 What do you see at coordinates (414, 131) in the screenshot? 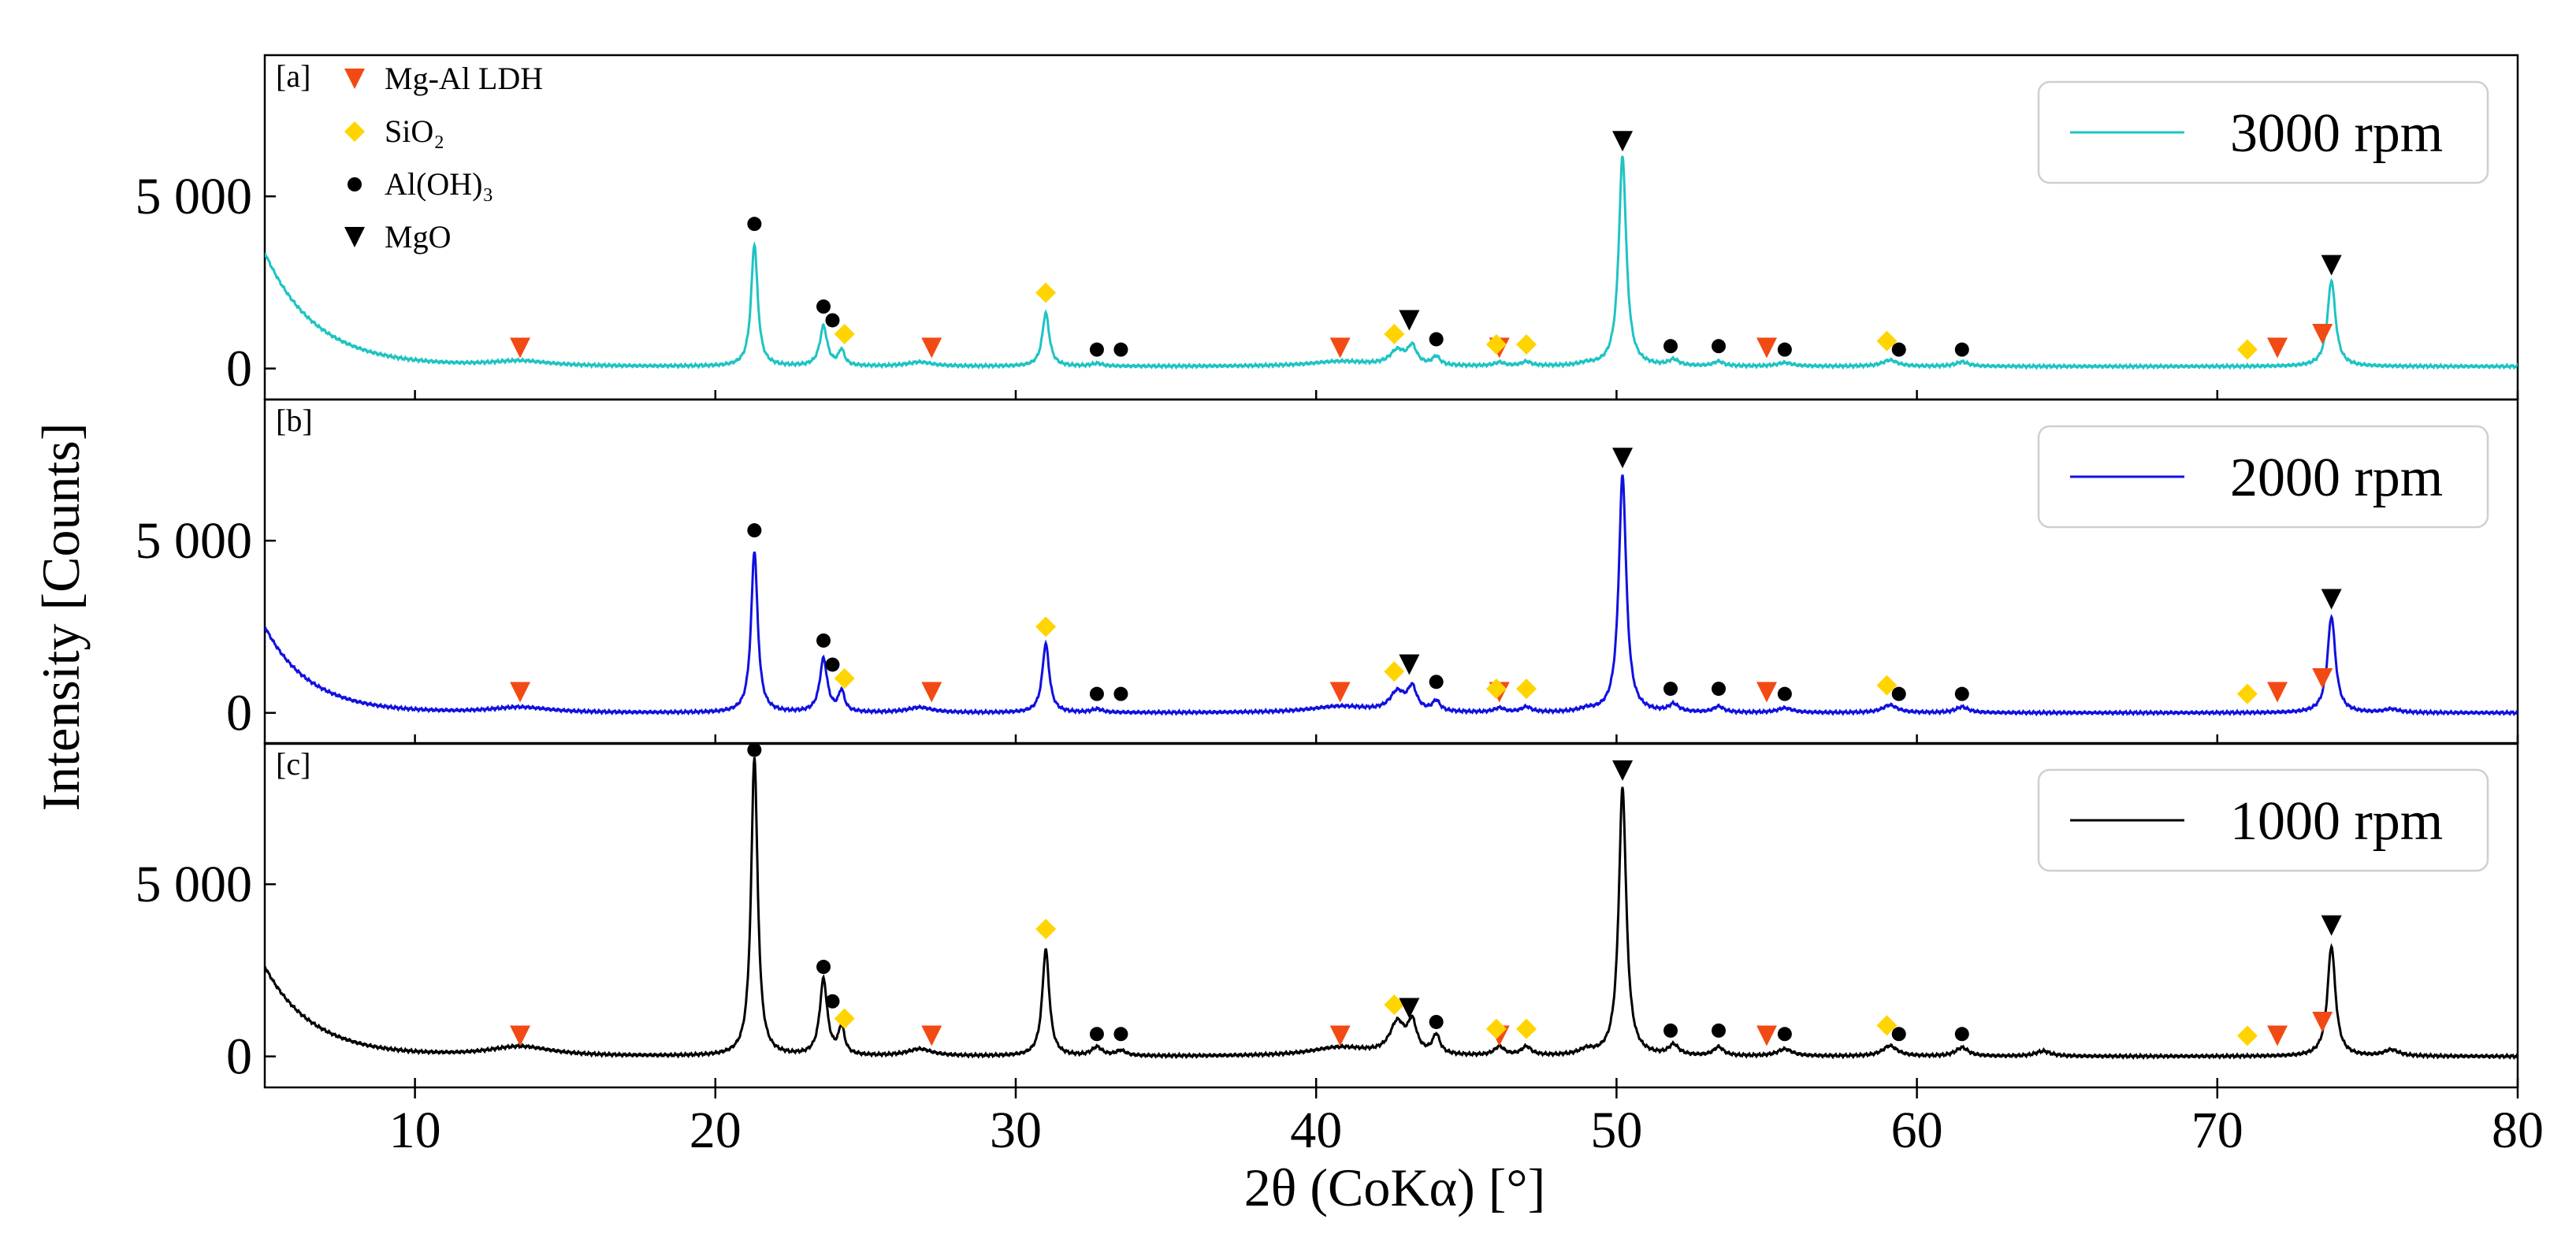
I see `marker-legend-label: SiO₂` at bounding box center [414, 131].